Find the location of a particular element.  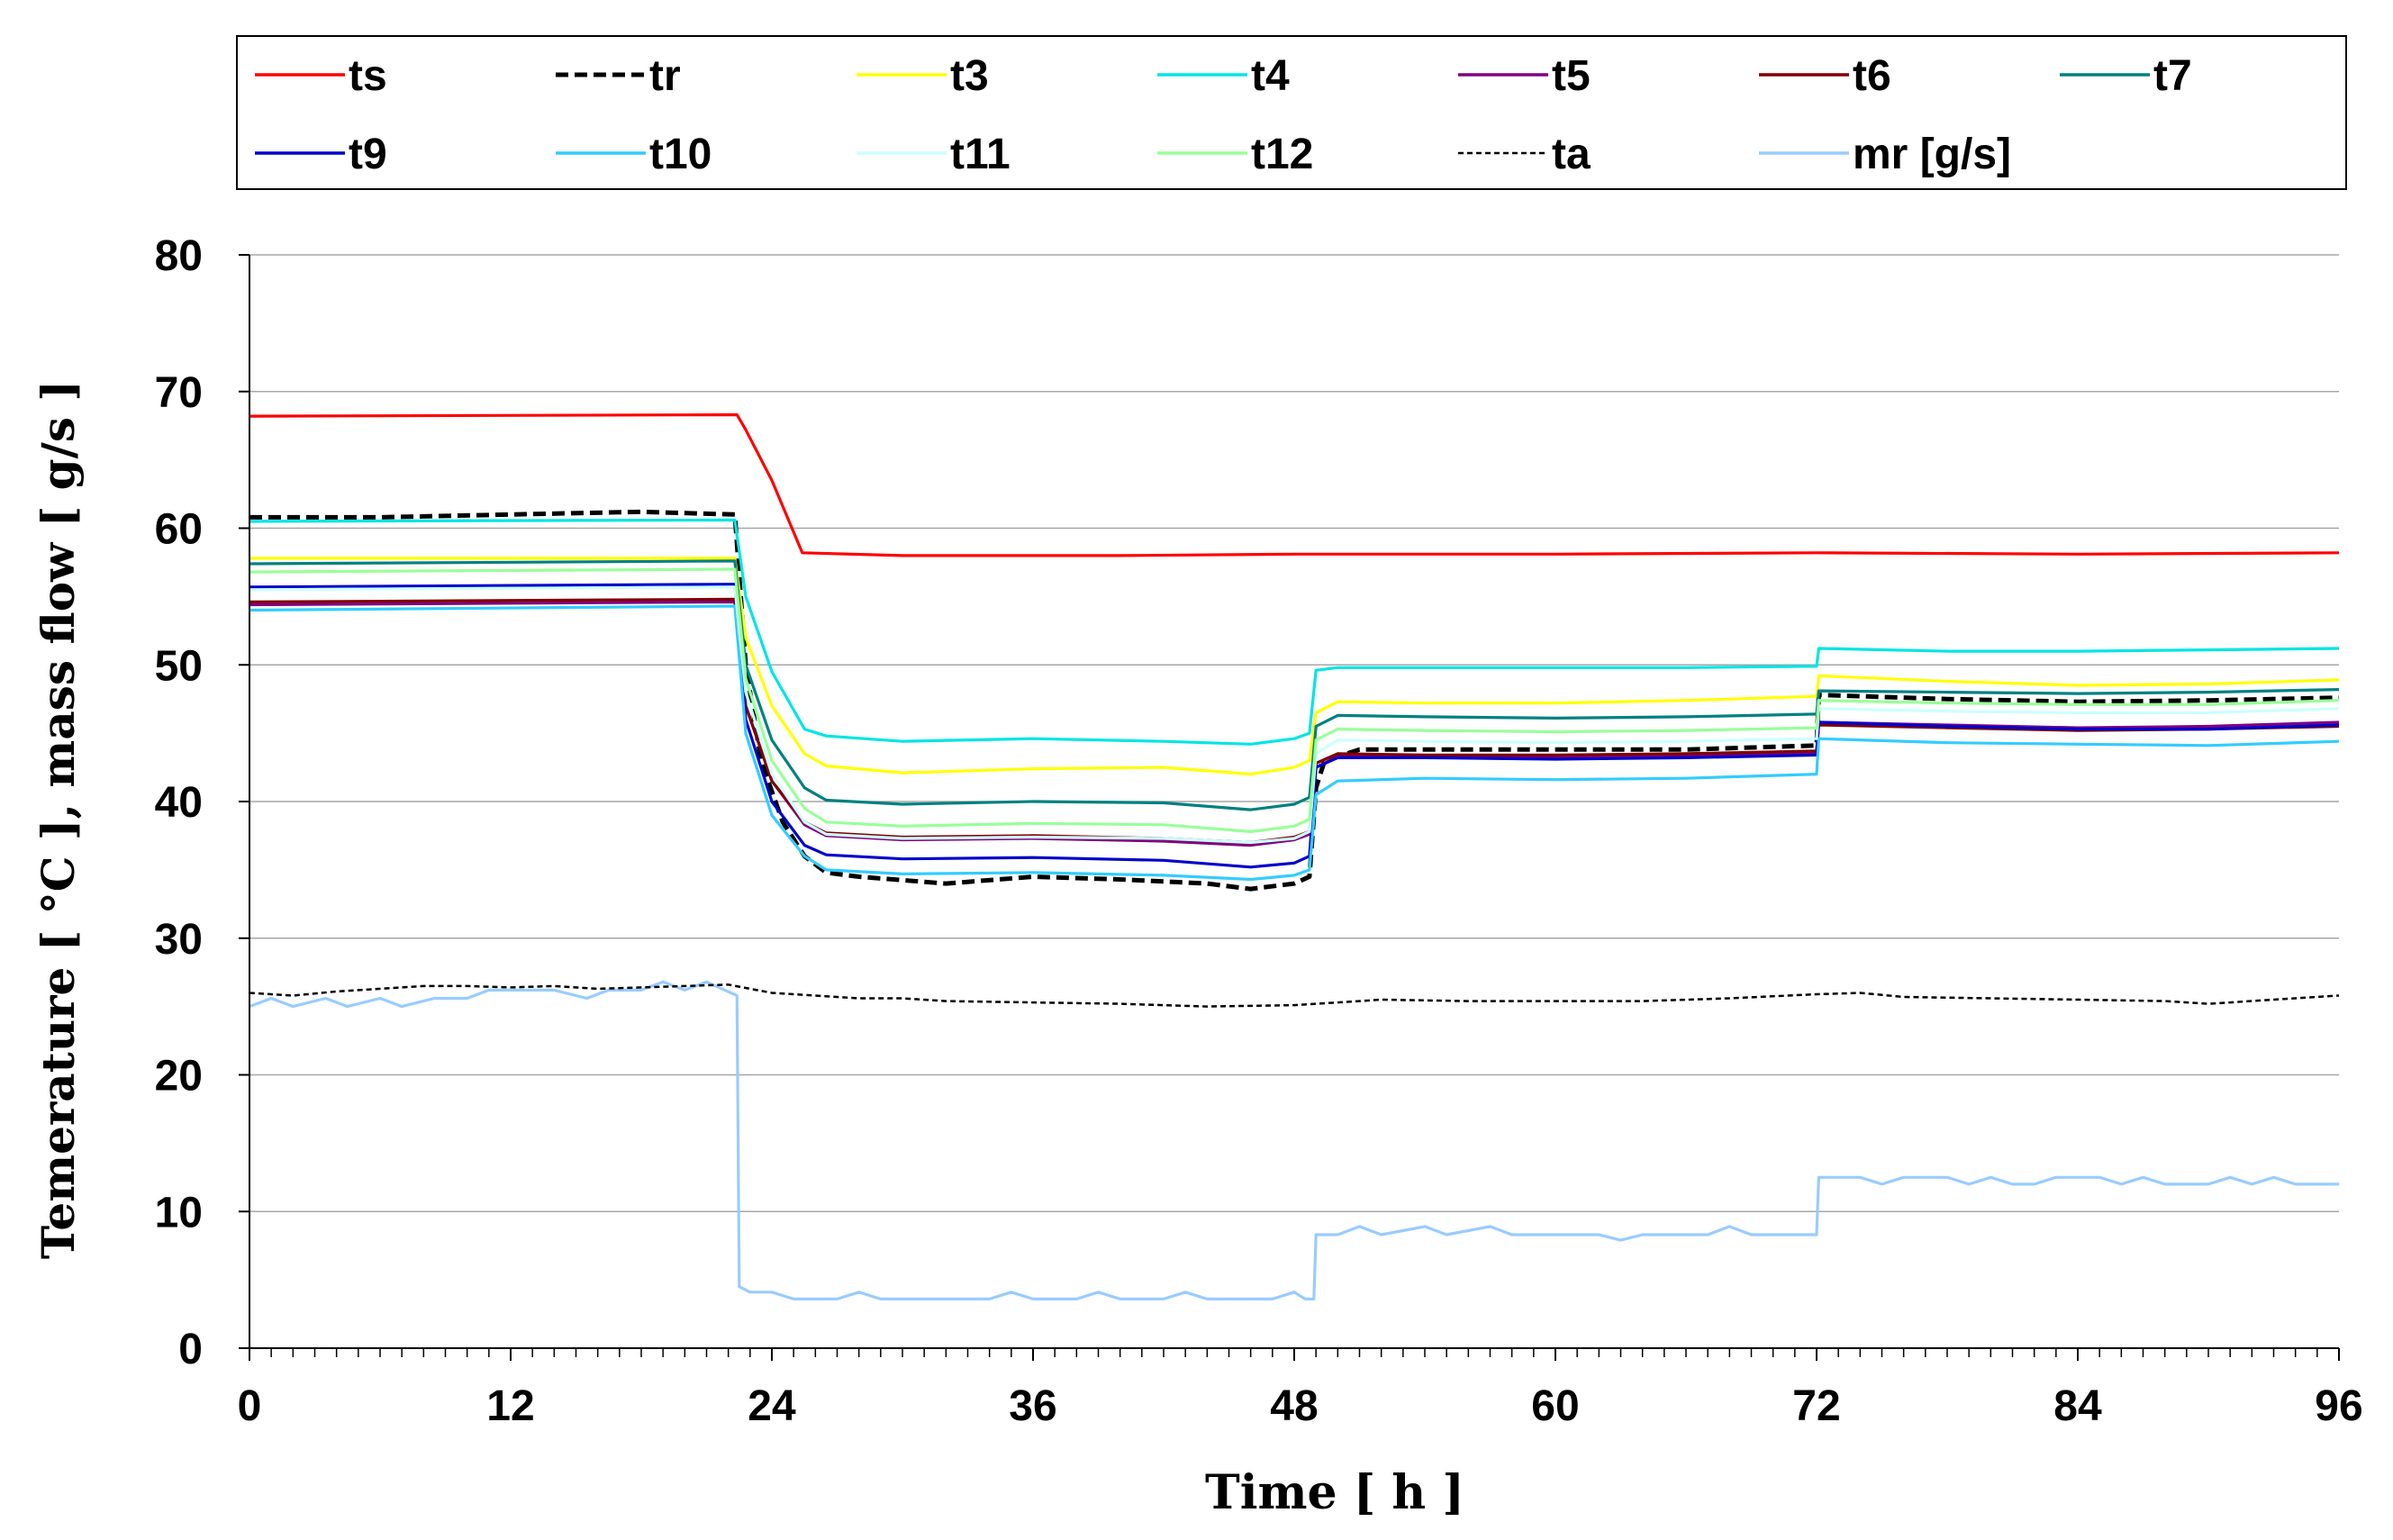

series-line-t3 is located at coordinates (1294, 666).